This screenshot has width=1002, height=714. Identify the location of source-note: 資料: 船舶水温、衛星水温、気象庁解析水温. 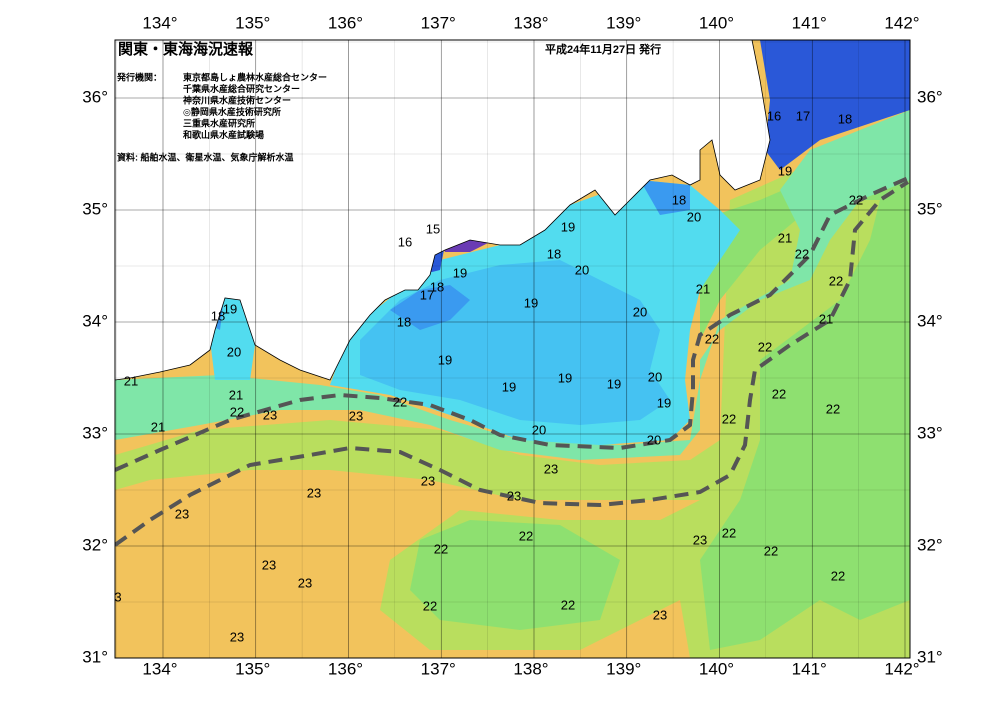
(205, 156).